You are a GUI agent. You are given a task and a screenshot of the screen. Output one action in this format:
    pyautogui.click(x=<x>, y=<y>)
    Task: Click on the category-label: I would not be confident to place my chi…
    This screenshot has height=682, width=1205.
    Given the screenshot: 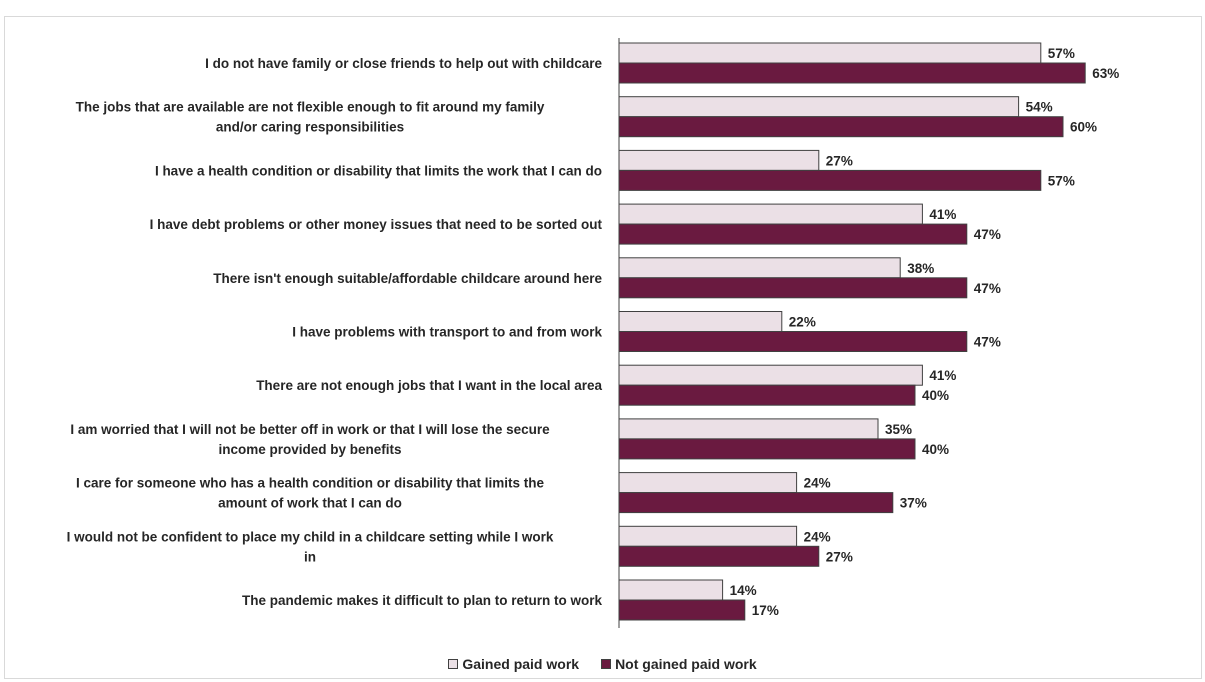 What is the action you would take?
    pyautogui.click(x=310, y=536)
    